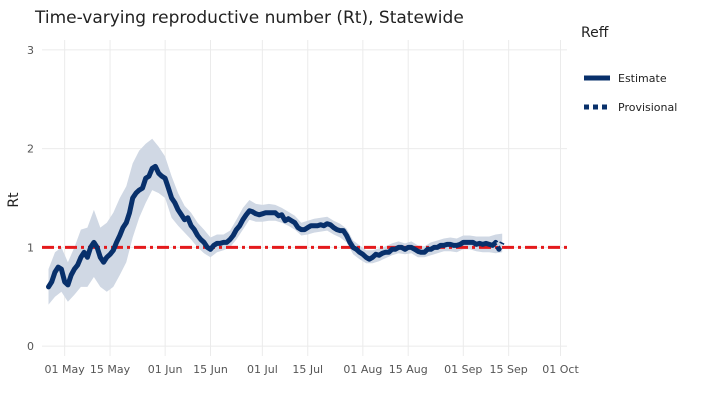  Describe the element at coordinates (509, 369) in the screenshot. I see `x-tick-label: 15 Sep` at that location.